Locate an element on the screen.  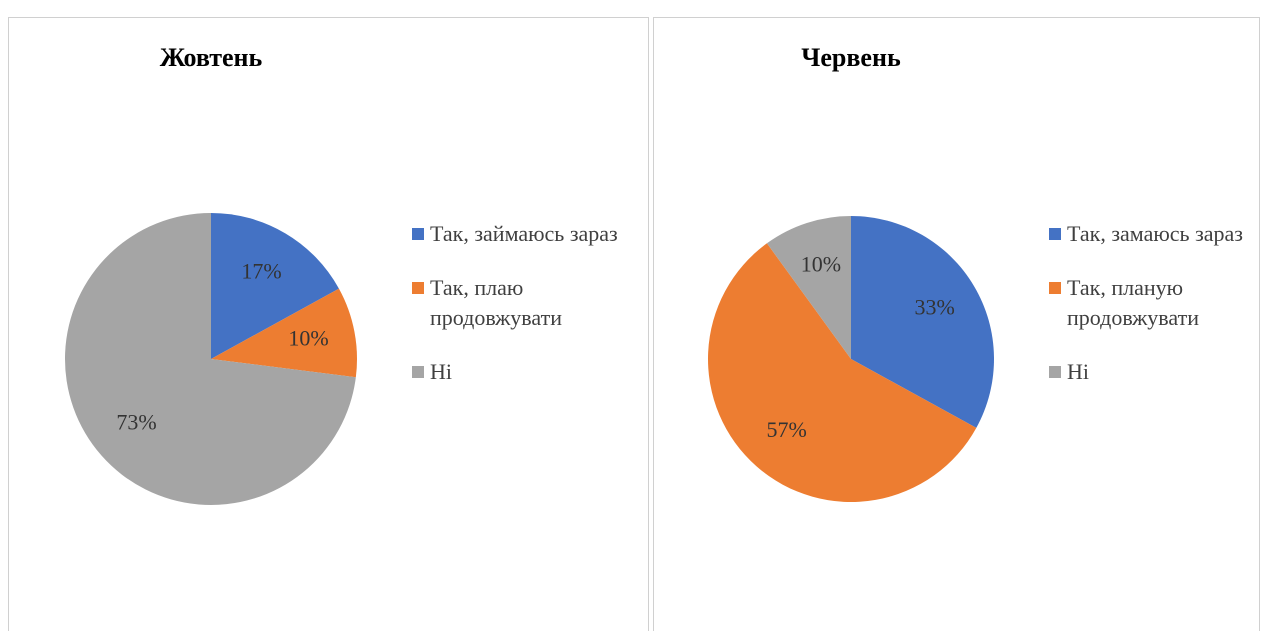
legend-item: Так, займаюсь зараз is located at coordinates (516, 234).